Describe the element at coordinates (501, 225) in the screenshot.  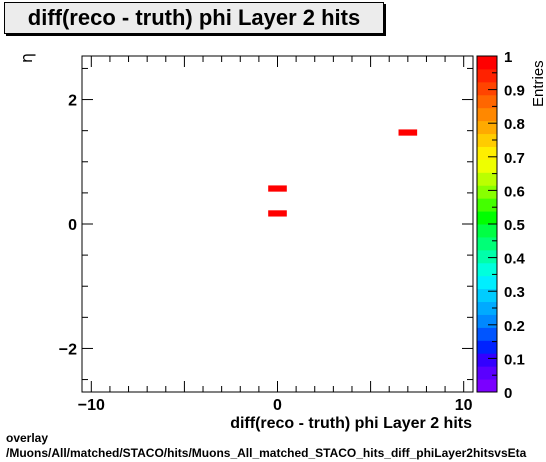
I see `color-scale: 0 0.1 0.2 0.3 0.4 0.5 0.6 0.7 0.8 0.9 1` at that location.